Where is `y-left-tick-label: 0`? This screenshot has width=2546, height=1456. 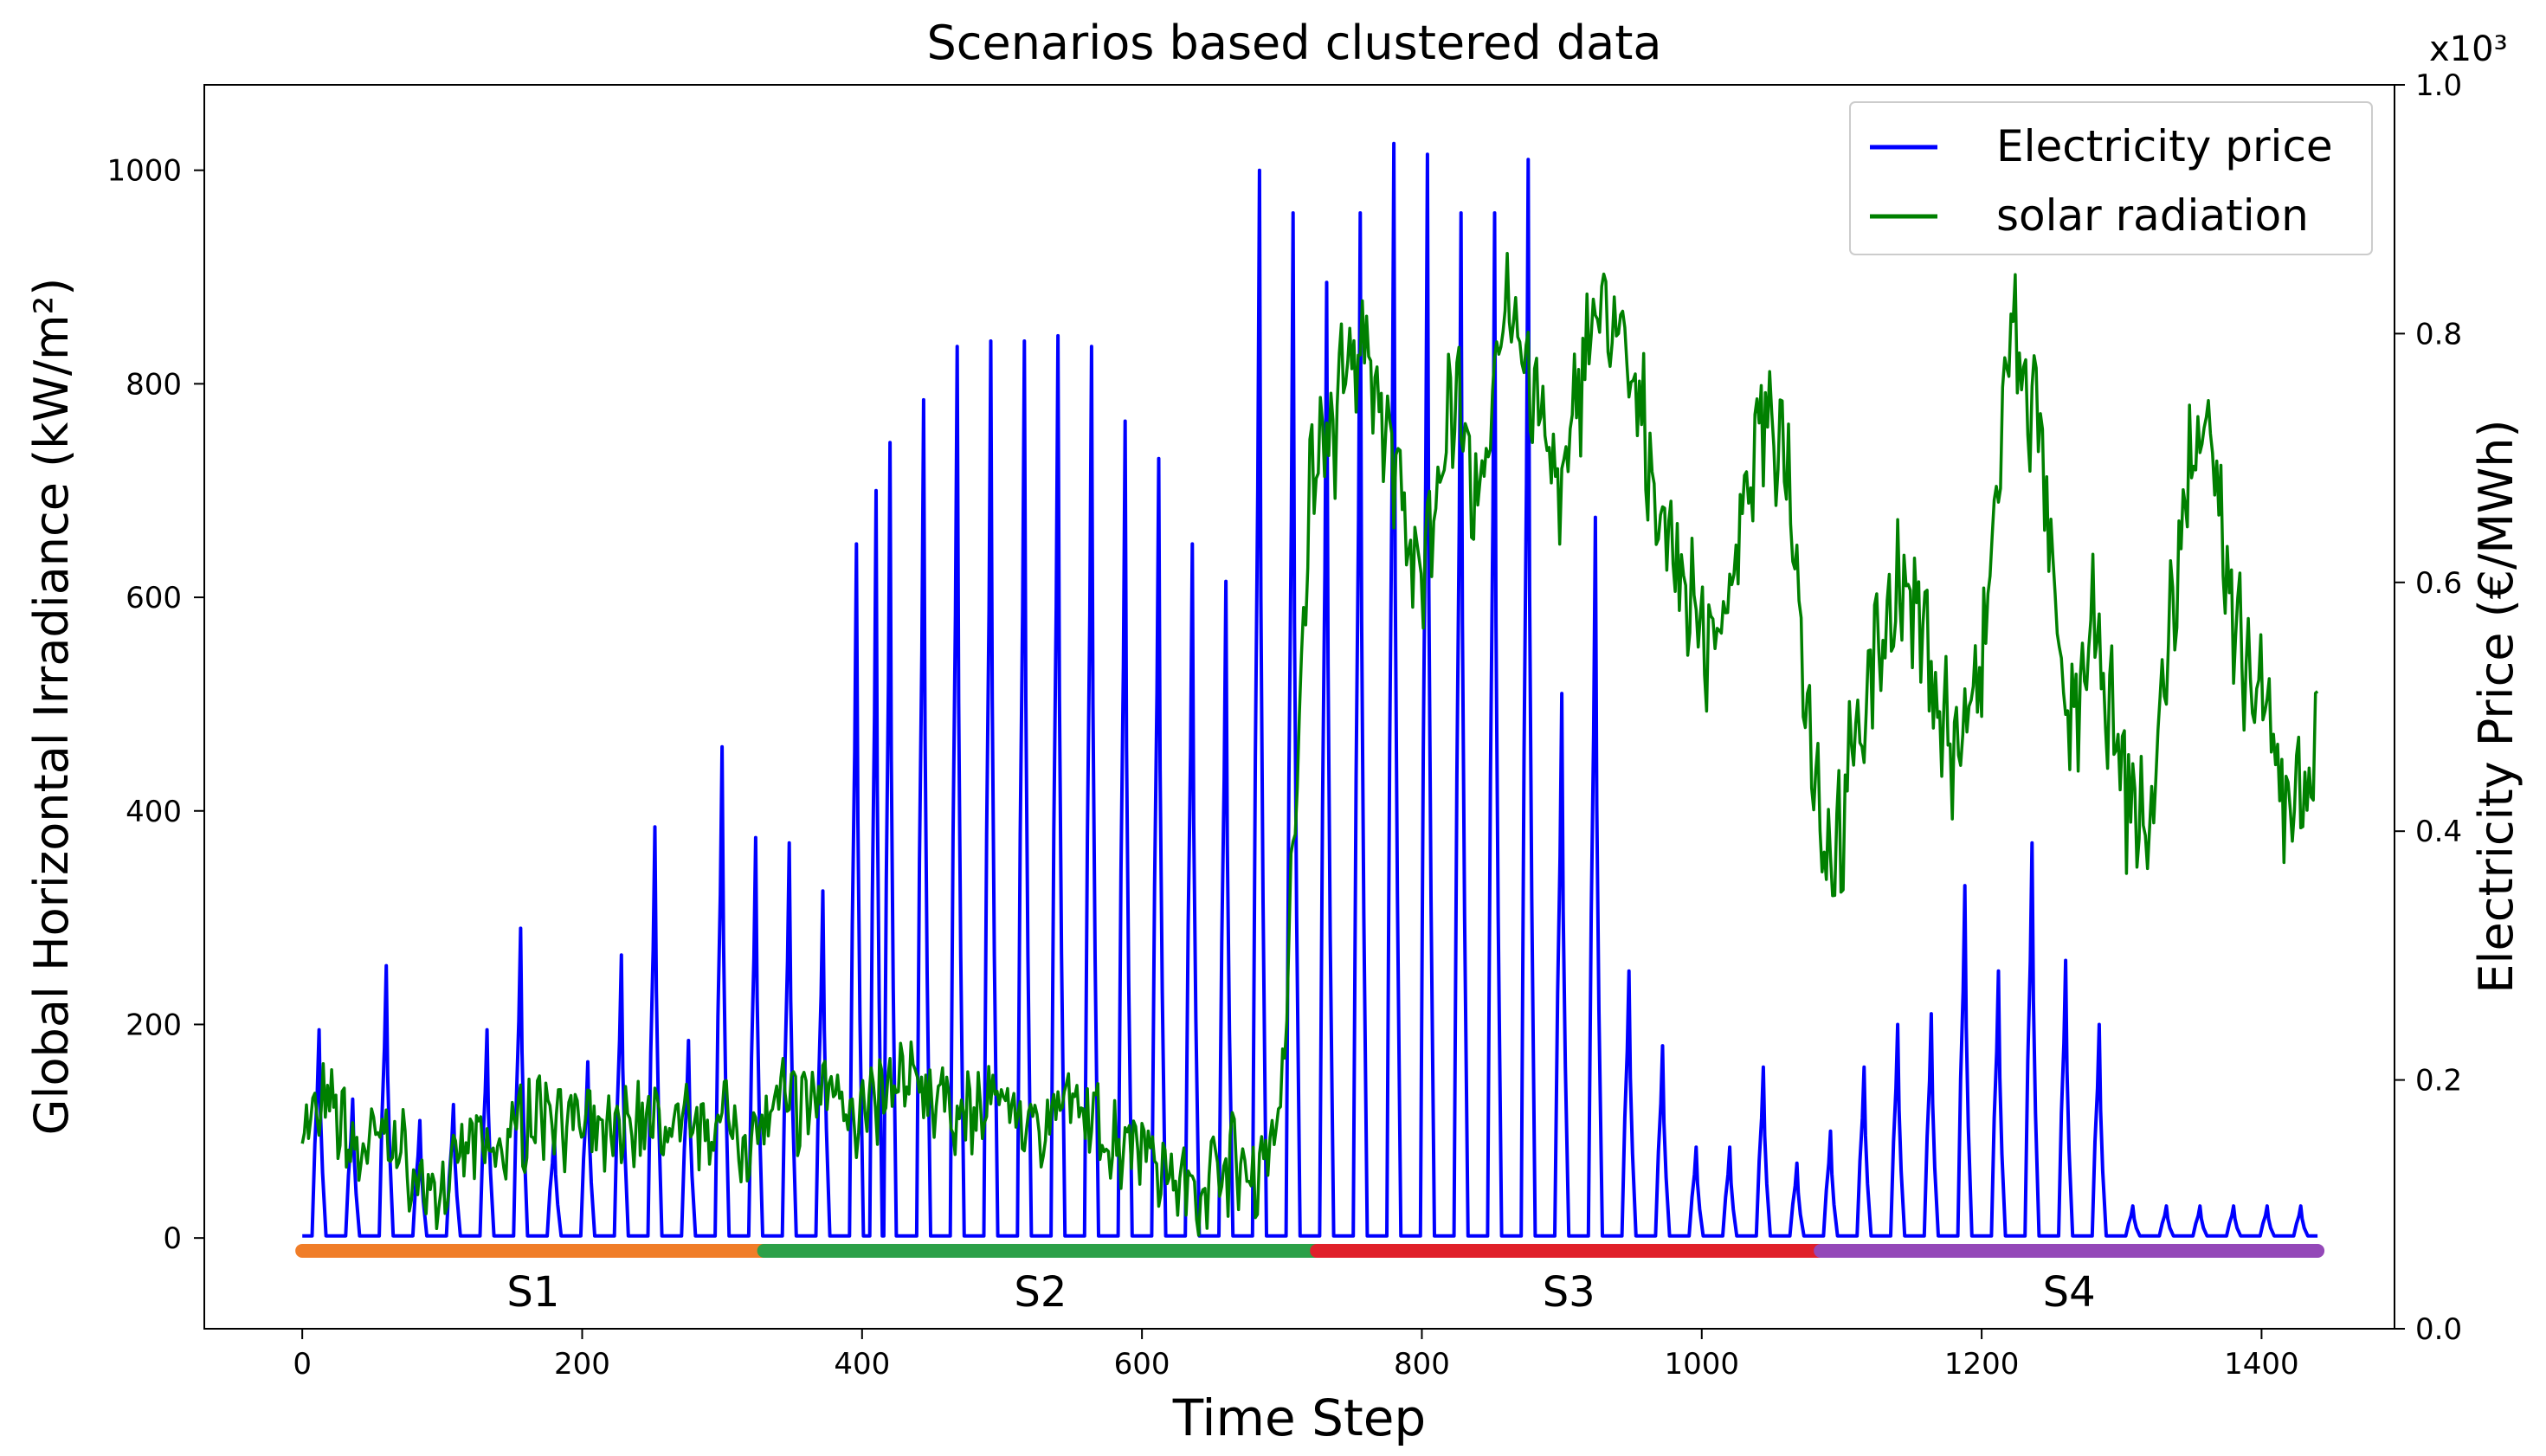
y-left-tick-label: 0 is located at coordinates (172, 1238).